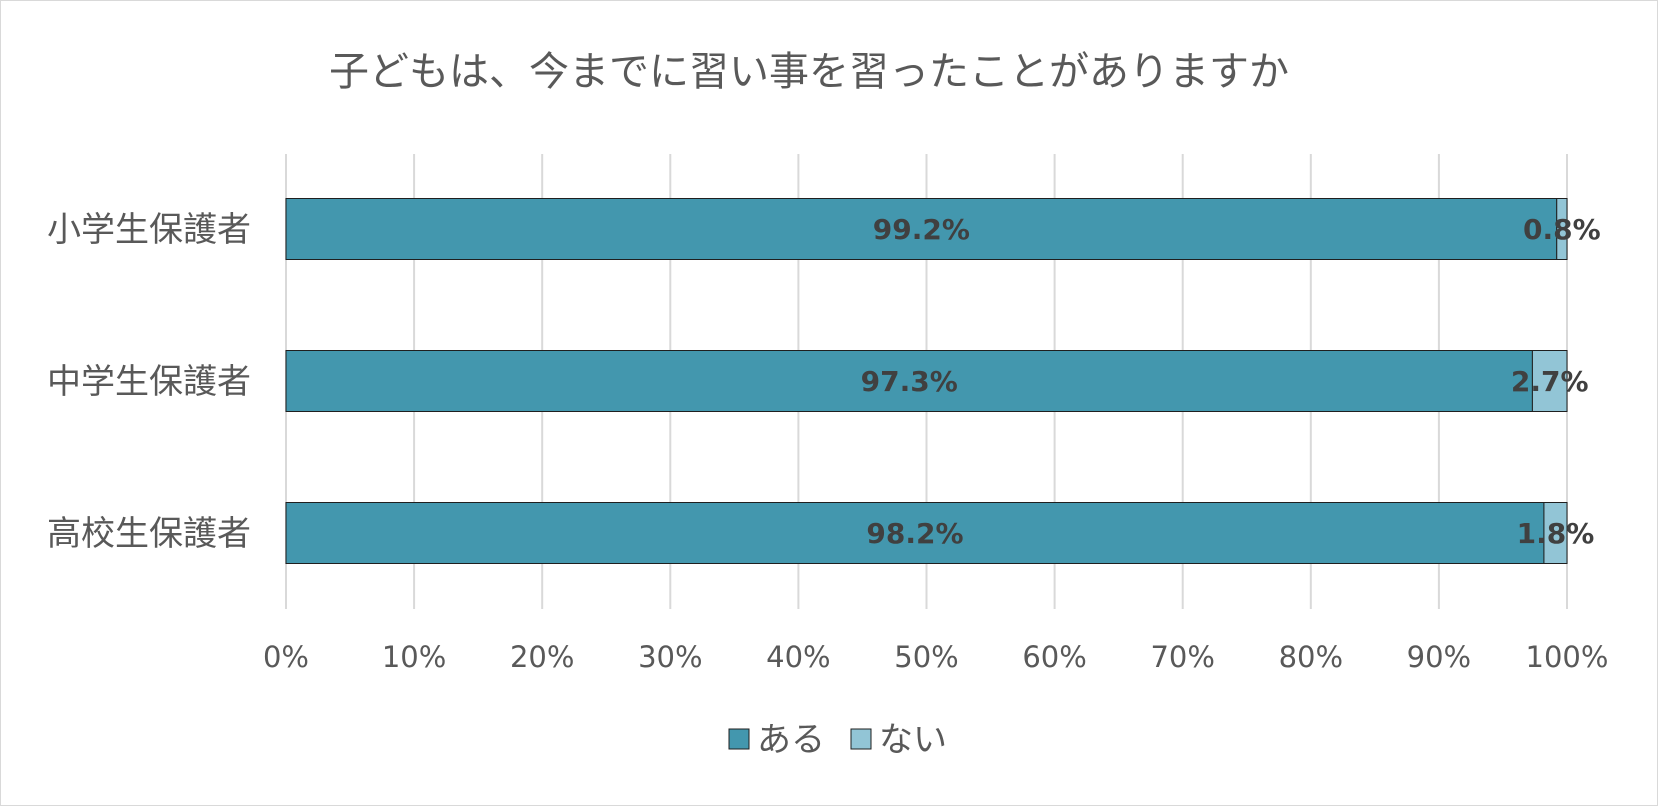 The height and width of the screenshot is (807, 1658). Describe the element at coordinates (1439, 657) in the screenshot. I see `x-tick-label: 90%` at that location.